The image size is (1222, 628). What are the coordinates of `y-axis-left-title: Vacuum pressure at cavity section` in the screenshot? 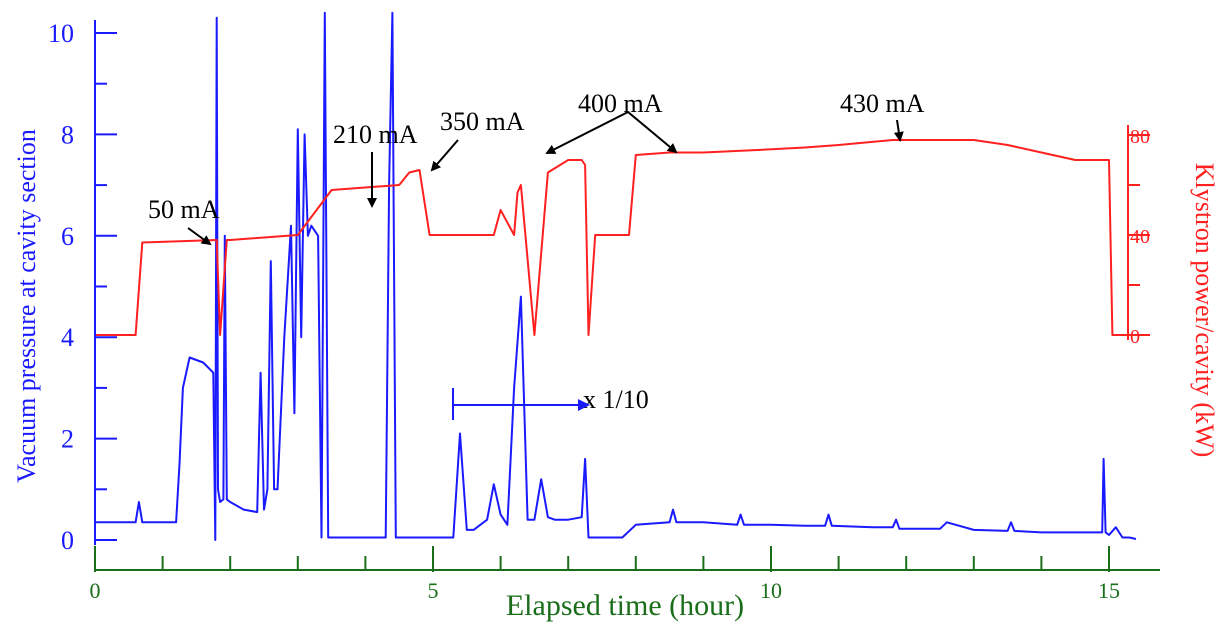 It's located at (26, 306).